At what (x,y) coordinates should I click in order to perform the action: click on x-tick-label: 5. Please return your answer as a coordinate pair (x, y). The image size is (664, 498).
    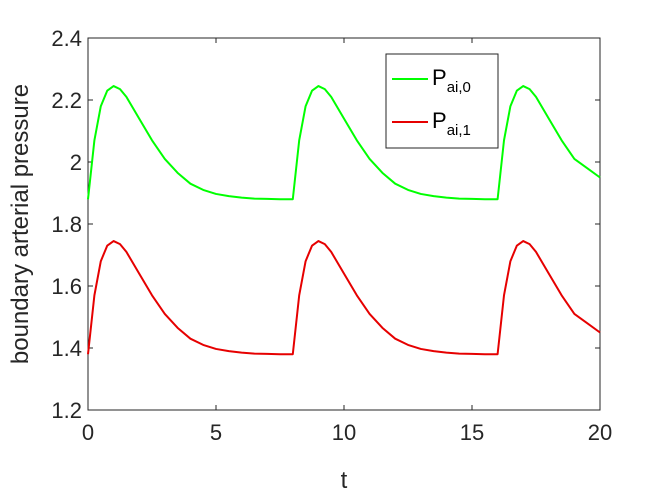
    Looking at the image, I should click on (216, 432).